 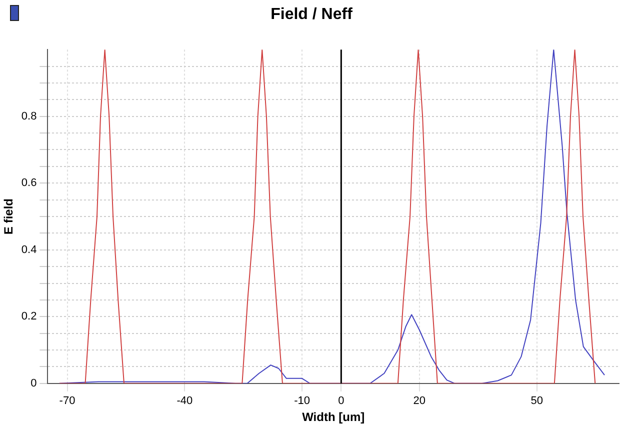 I want to click on x-tick-label: -10, so click(x=302, y=401).